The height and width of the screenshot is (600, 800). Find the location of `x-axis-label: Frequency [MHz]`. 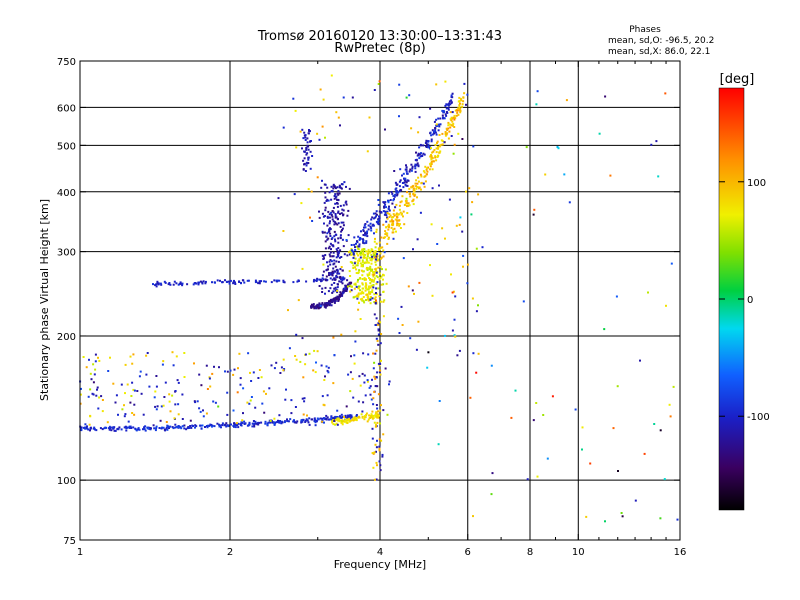

x-axis-label: Frequency [MHz] is located at coordinates (380, 564).